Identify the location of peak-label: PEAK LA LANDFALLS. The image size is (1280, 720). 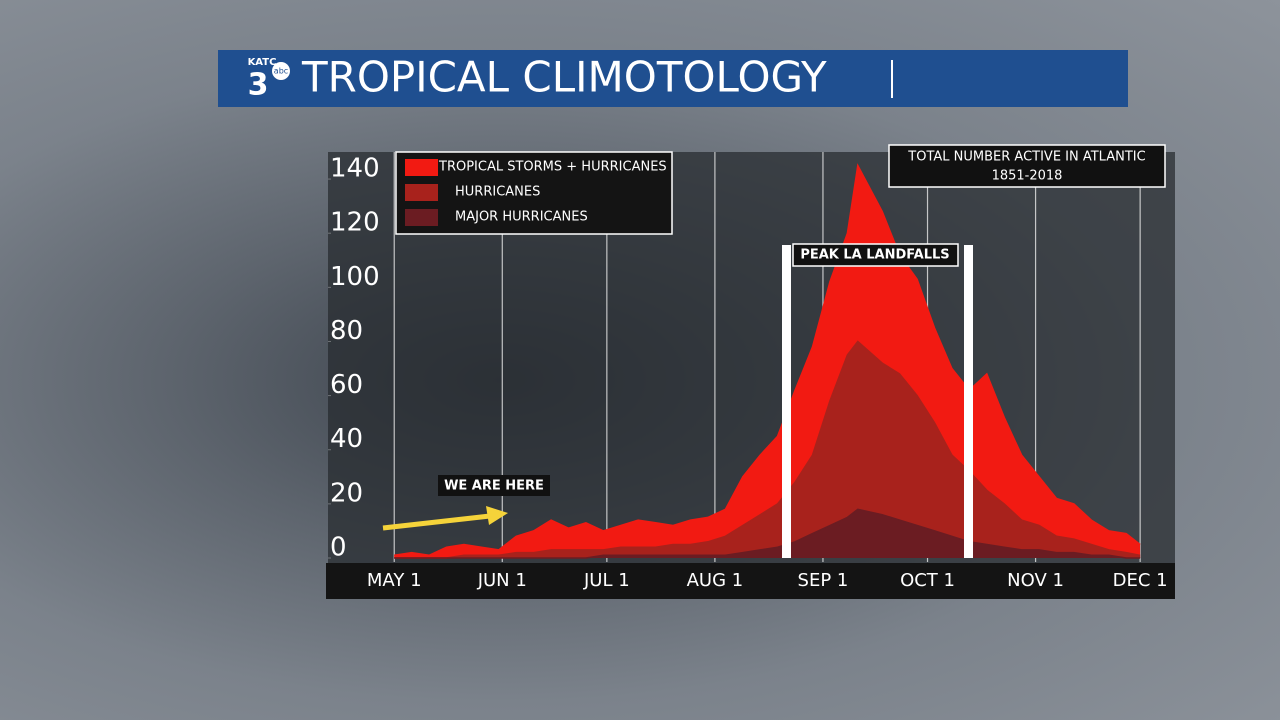
(874, 255).